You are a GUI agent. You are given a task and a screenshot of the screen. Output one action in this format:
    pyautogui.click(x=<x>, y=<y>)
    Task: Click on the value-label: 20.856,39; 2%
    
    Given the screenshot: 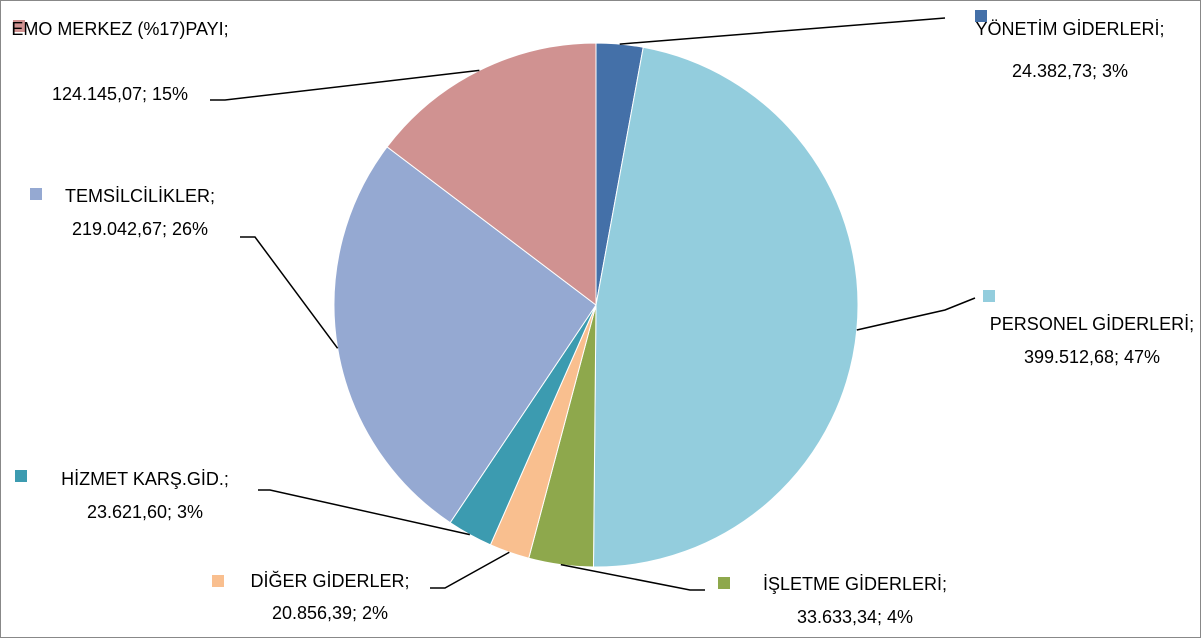 What is the action you would take?
    pyautogui.click(x=330, y=613)
    